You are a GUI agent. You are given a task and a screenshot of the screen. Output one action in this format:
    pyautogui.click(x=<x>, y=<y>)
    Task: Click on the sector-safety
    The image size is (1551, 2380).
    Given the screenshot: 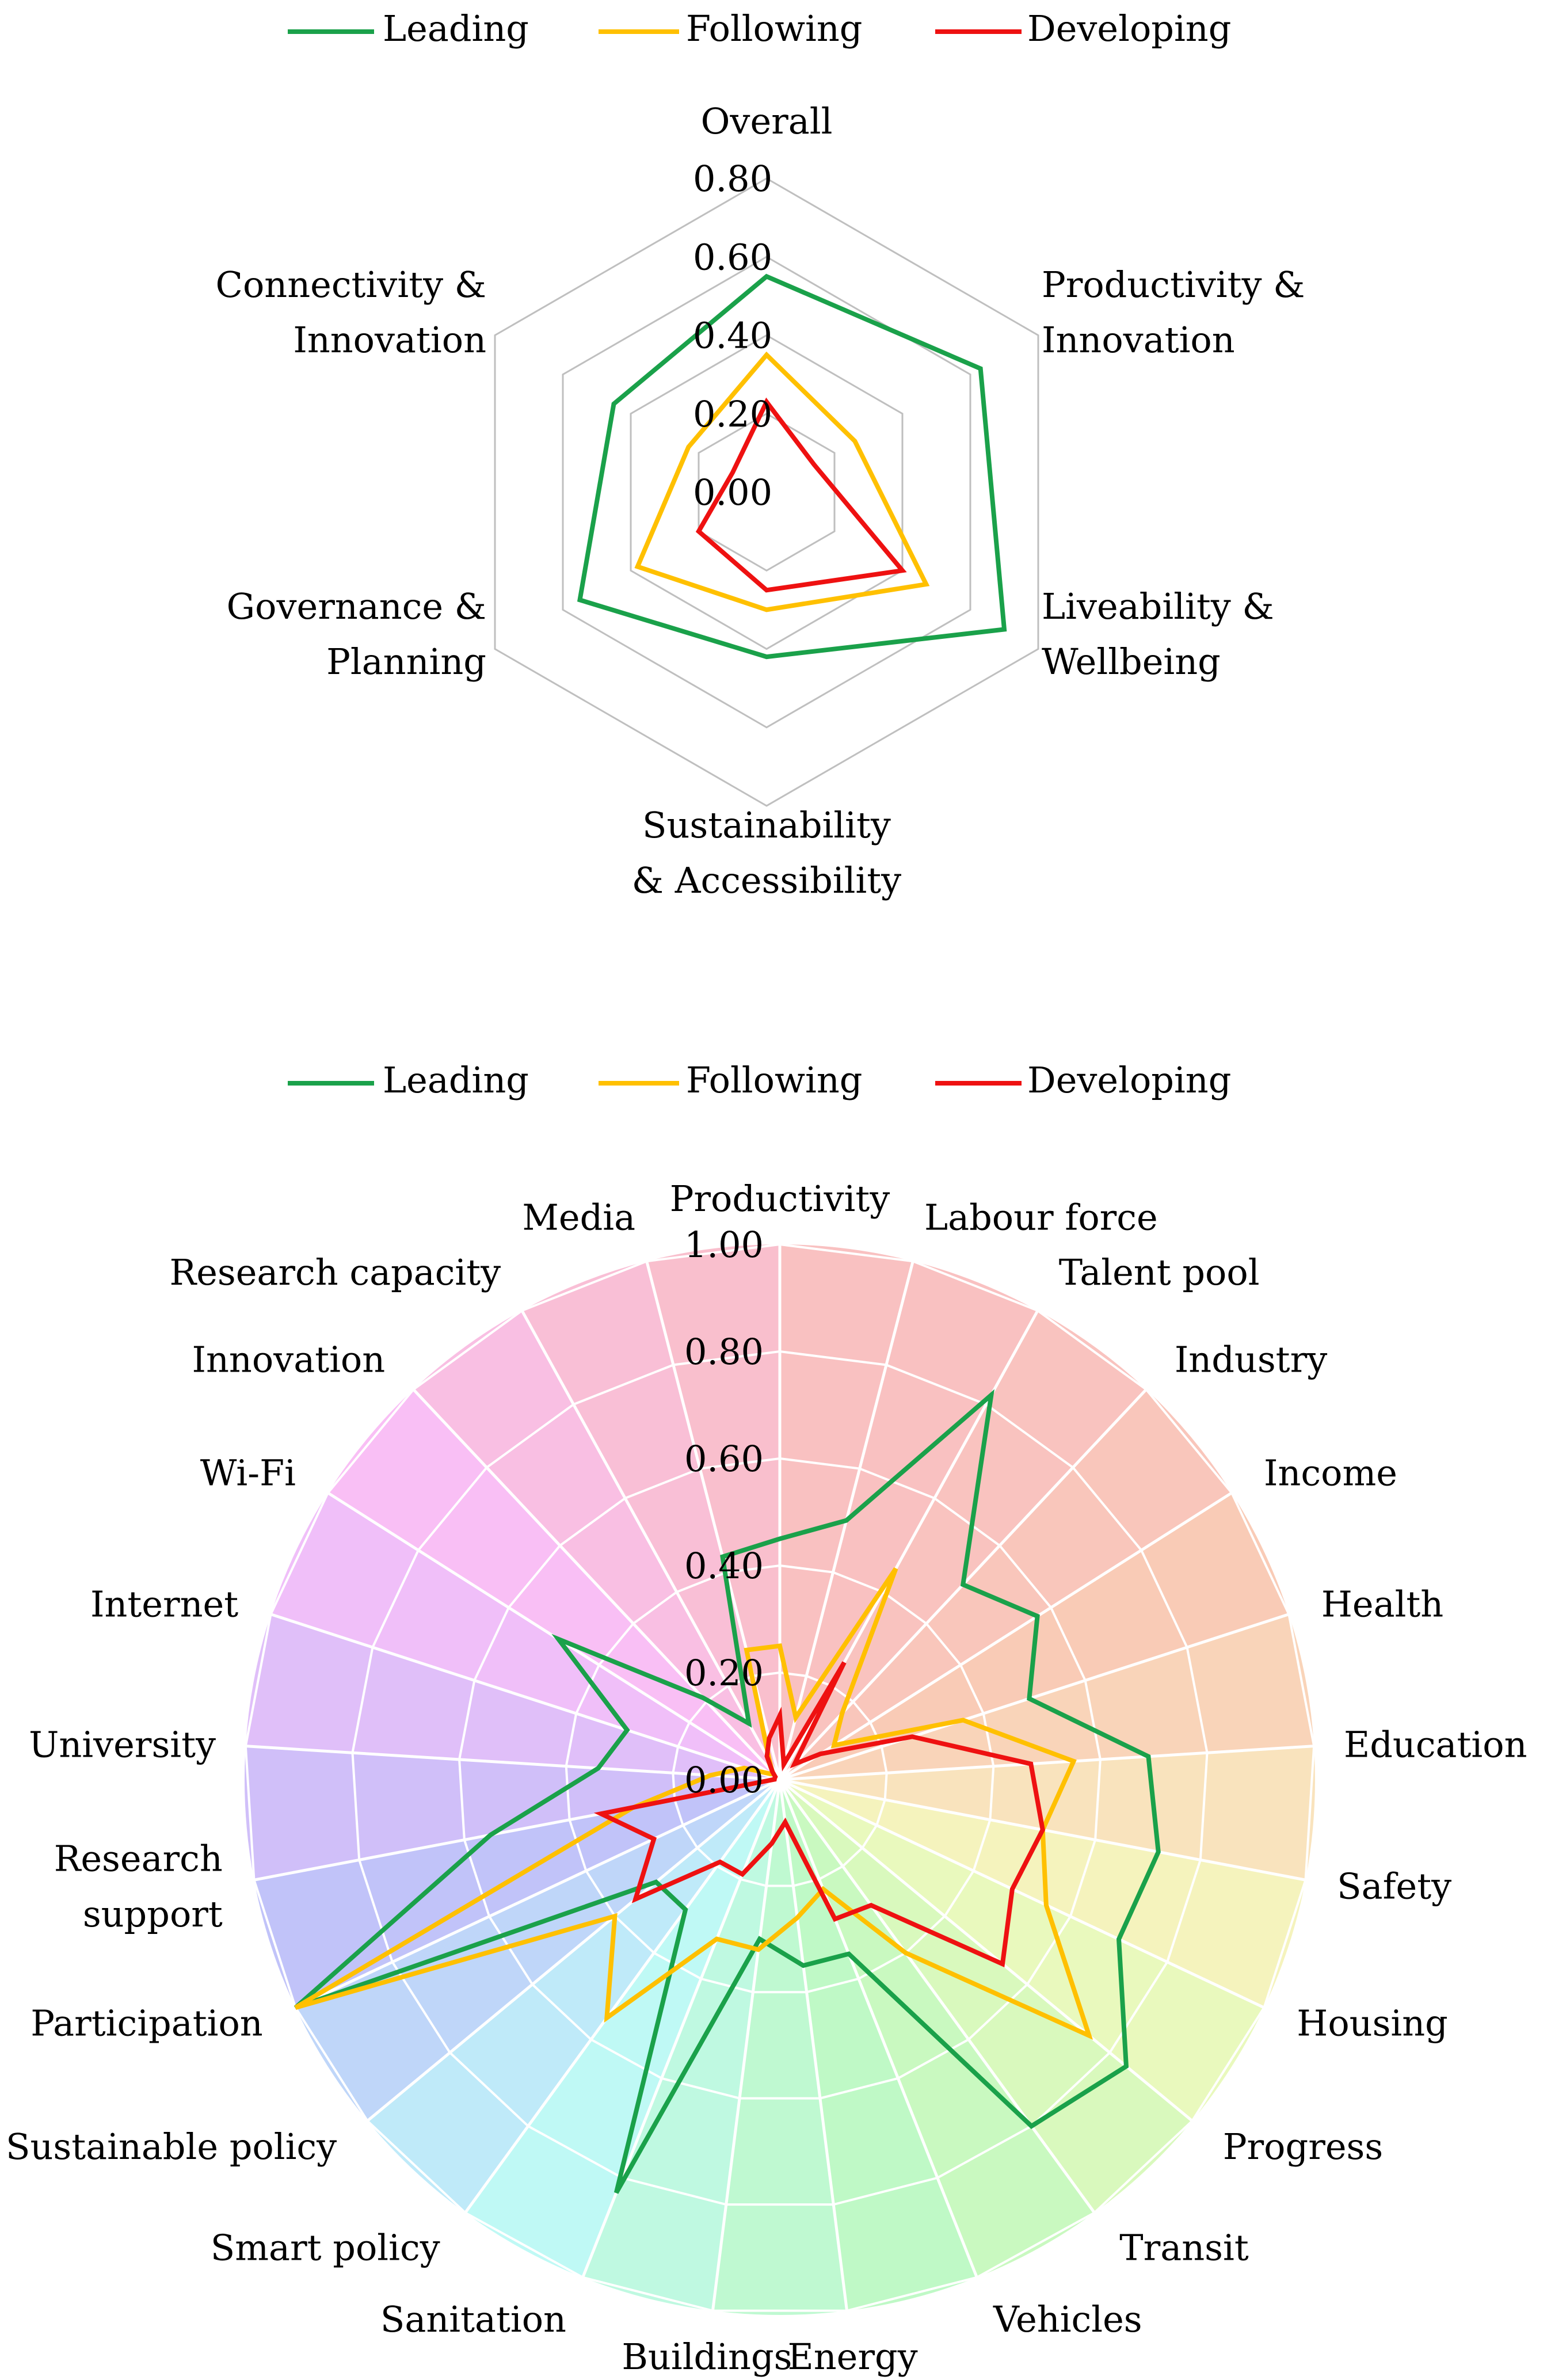 What is the action you would take?
    pyautogui.click(x=1043, y=1894)
    